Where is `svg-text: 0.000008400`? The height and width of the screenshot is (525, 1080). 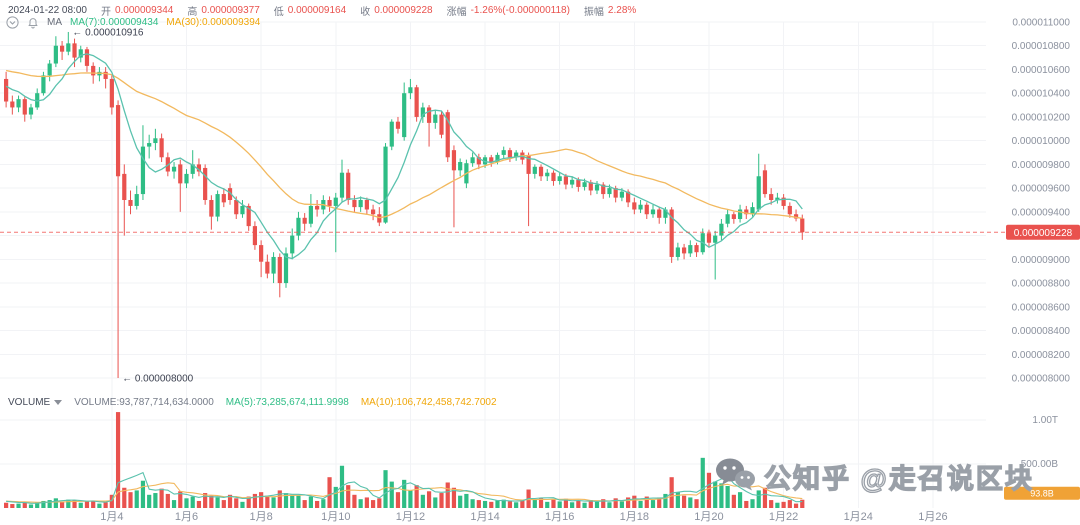 svg-text: 0.000008400 is located at coordinates (1041, 331).